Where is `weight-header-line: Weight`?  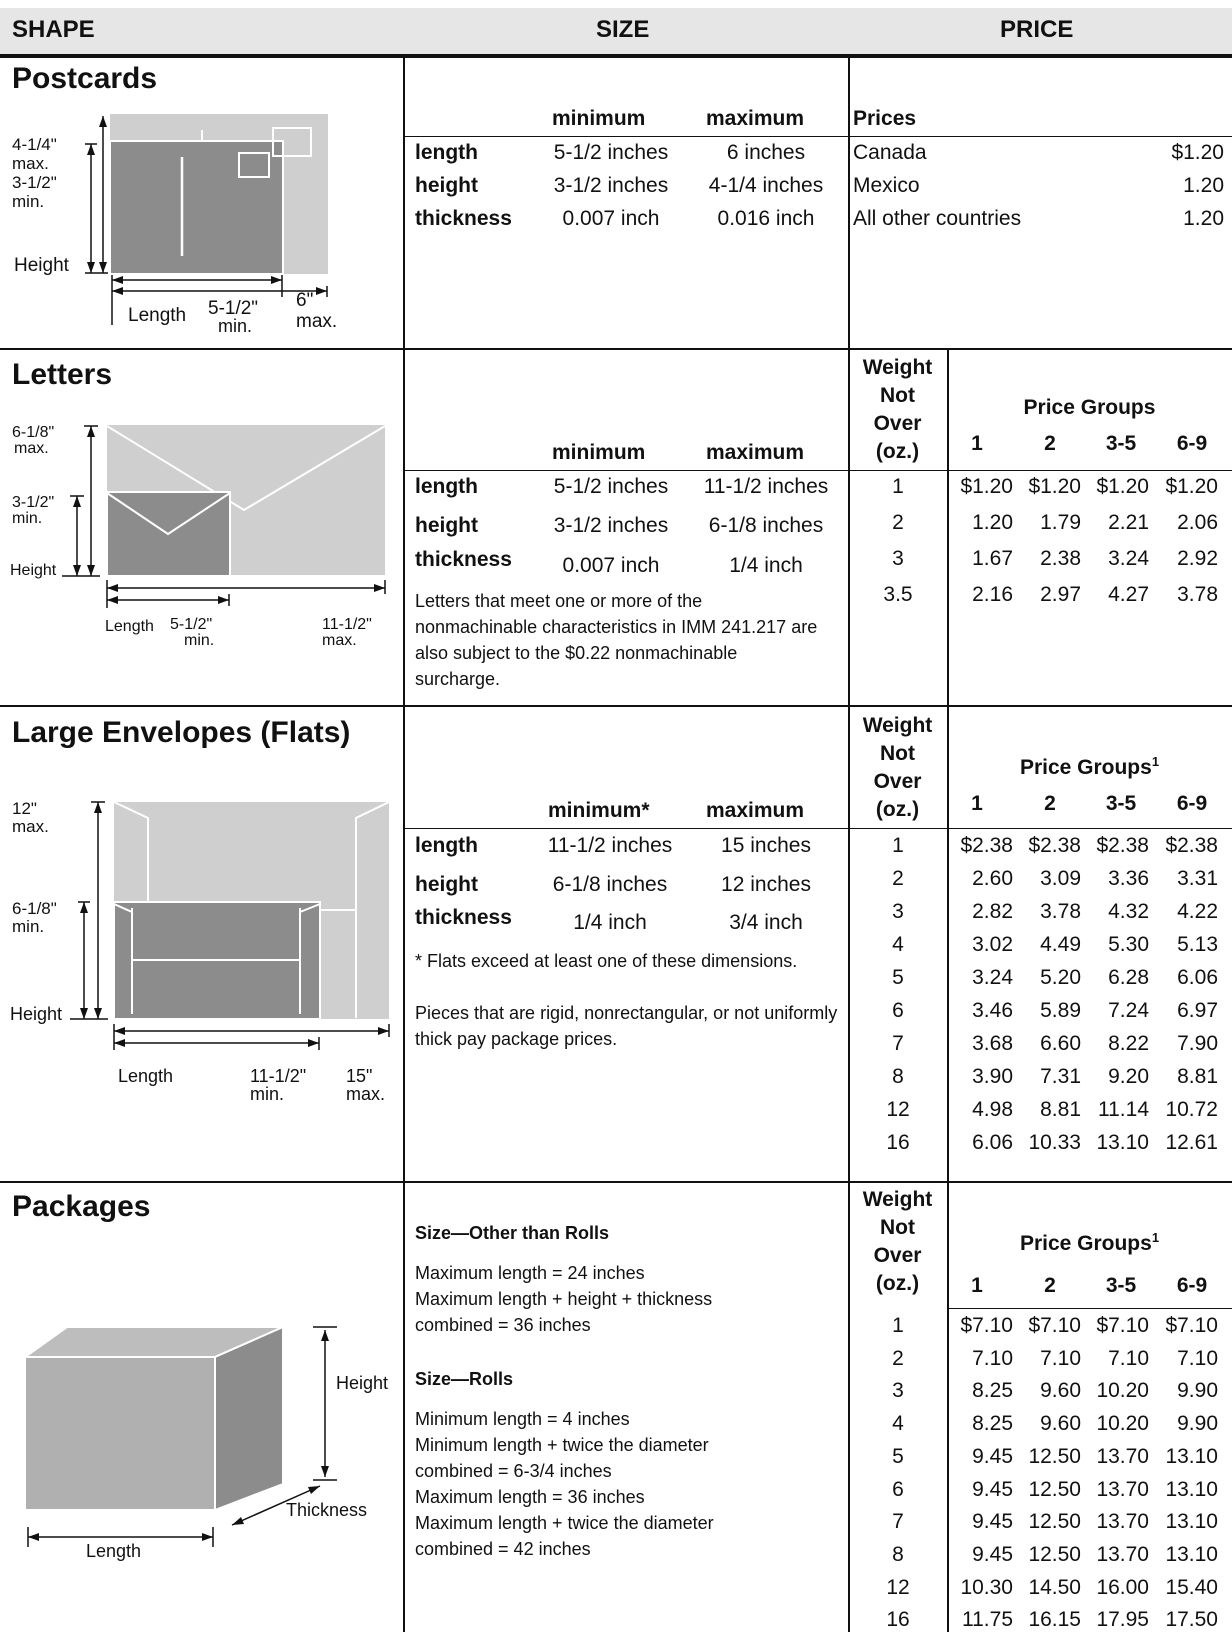 weight-header-line: Weight is located at coordinates (897, 725).